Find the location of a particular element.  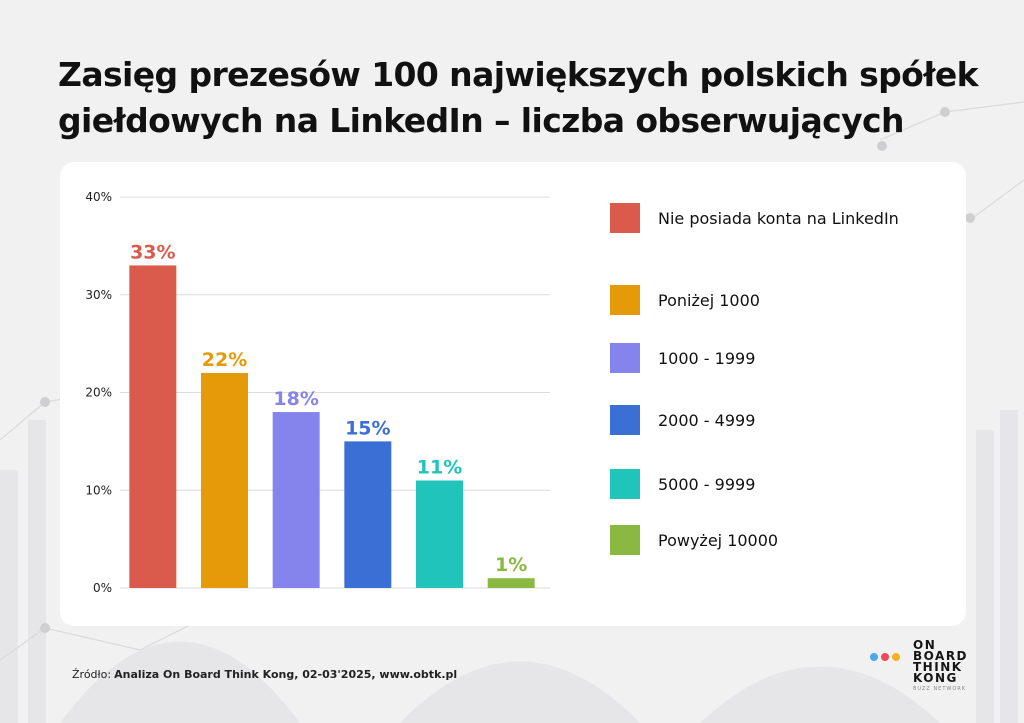

y-tick-label: 40% is located at coordinates (98, 197).